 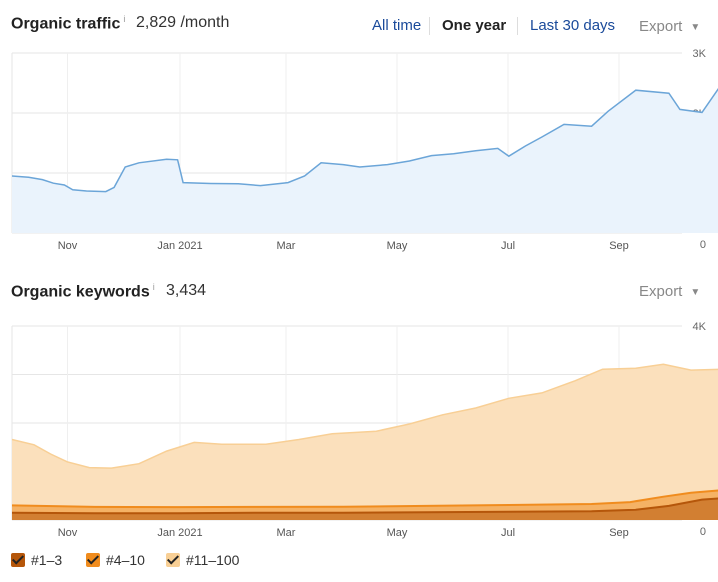 I want to click on legend-item-4-10: #4–10, so click(x=115, y=560).